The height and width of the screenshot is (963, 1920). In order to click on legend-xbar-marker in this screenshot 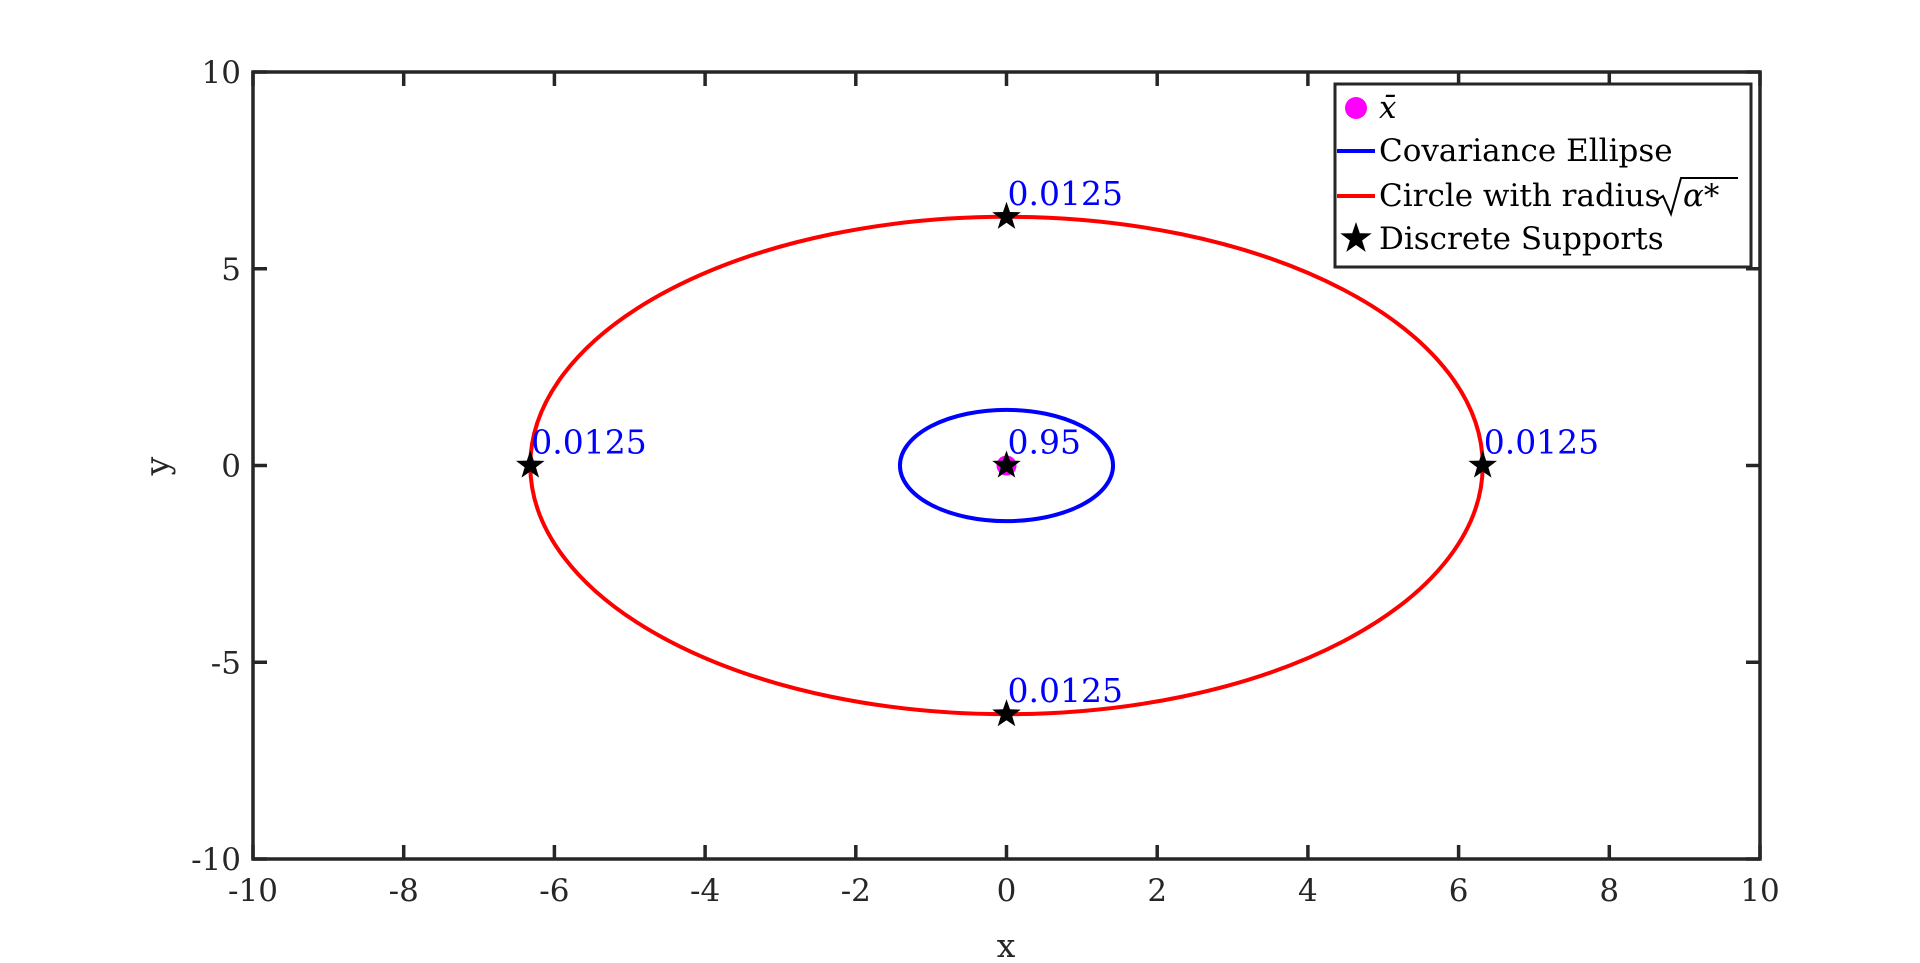, I will do `click(1356, 108)`.